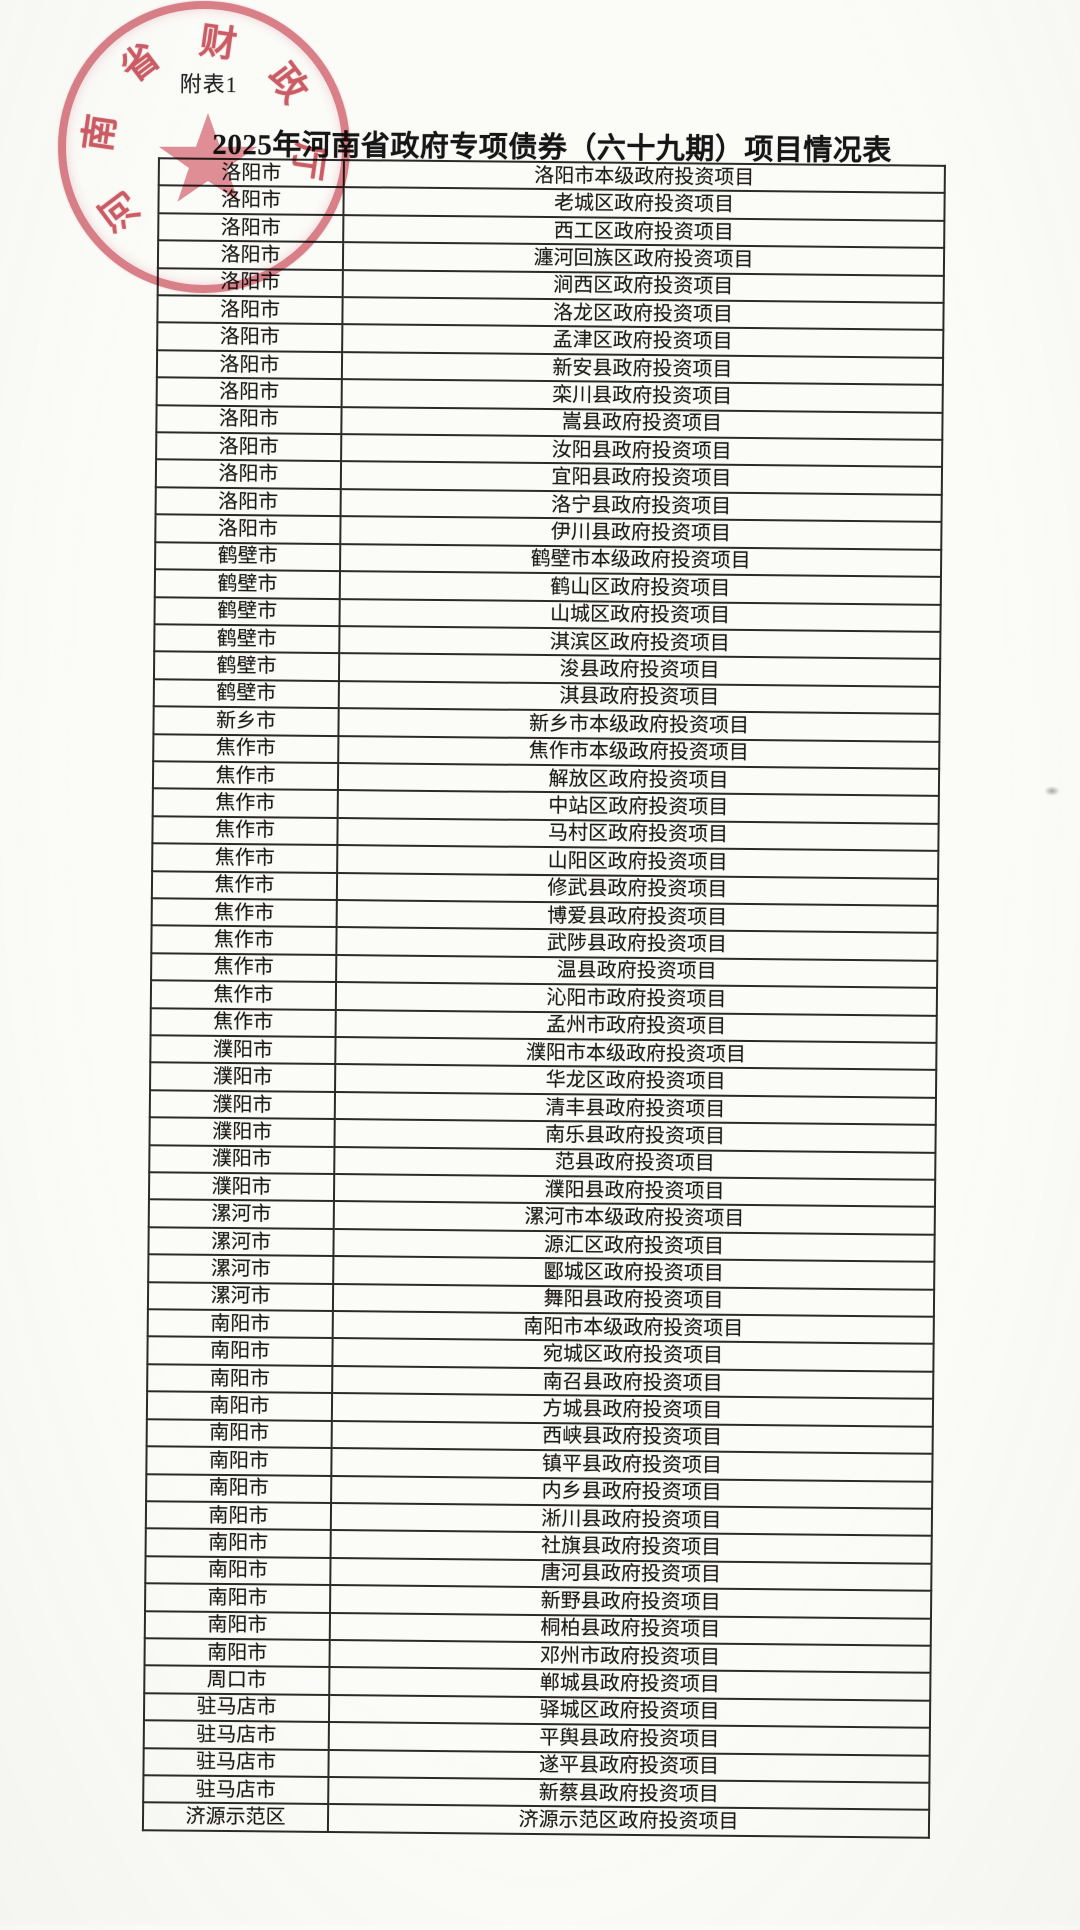 This screenshot has width=1080, height=1930. Describe the element at coordinates (1052, 791) in the screenshot. I see `scan-artifact-speck` at that location.